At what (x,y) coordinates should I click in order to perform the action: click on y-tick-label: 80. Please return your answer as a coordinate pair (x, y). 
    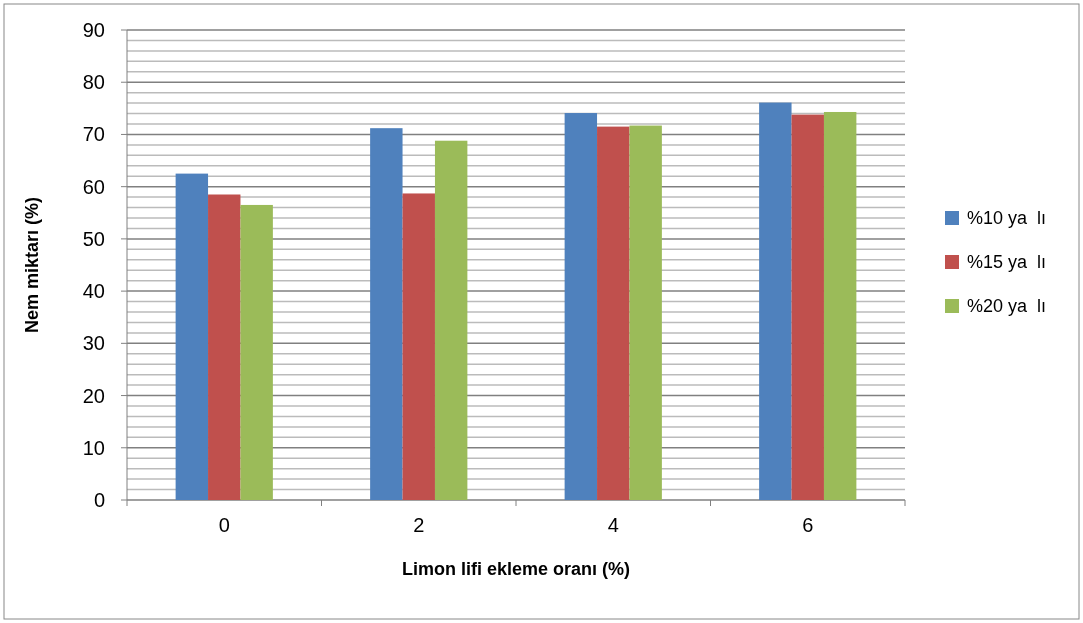
    Looking at the image, I should click on (93, 82).